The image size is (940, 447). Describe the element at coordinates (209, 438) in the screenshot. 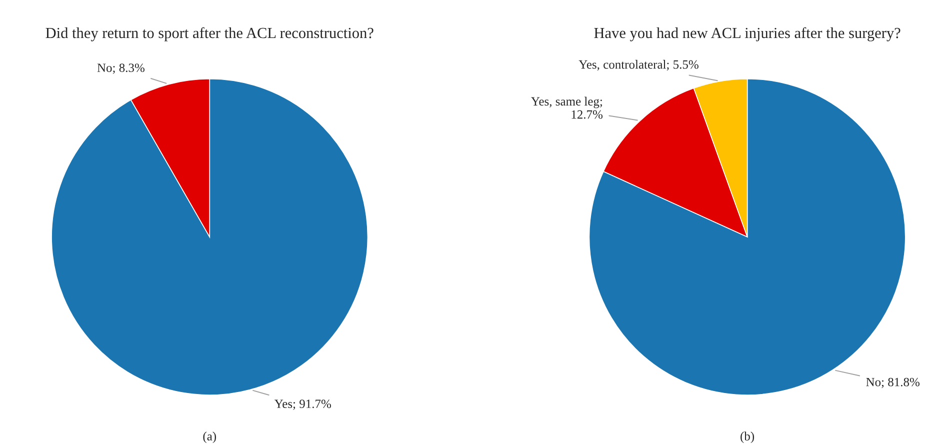

I see `text: (a)` at that location.